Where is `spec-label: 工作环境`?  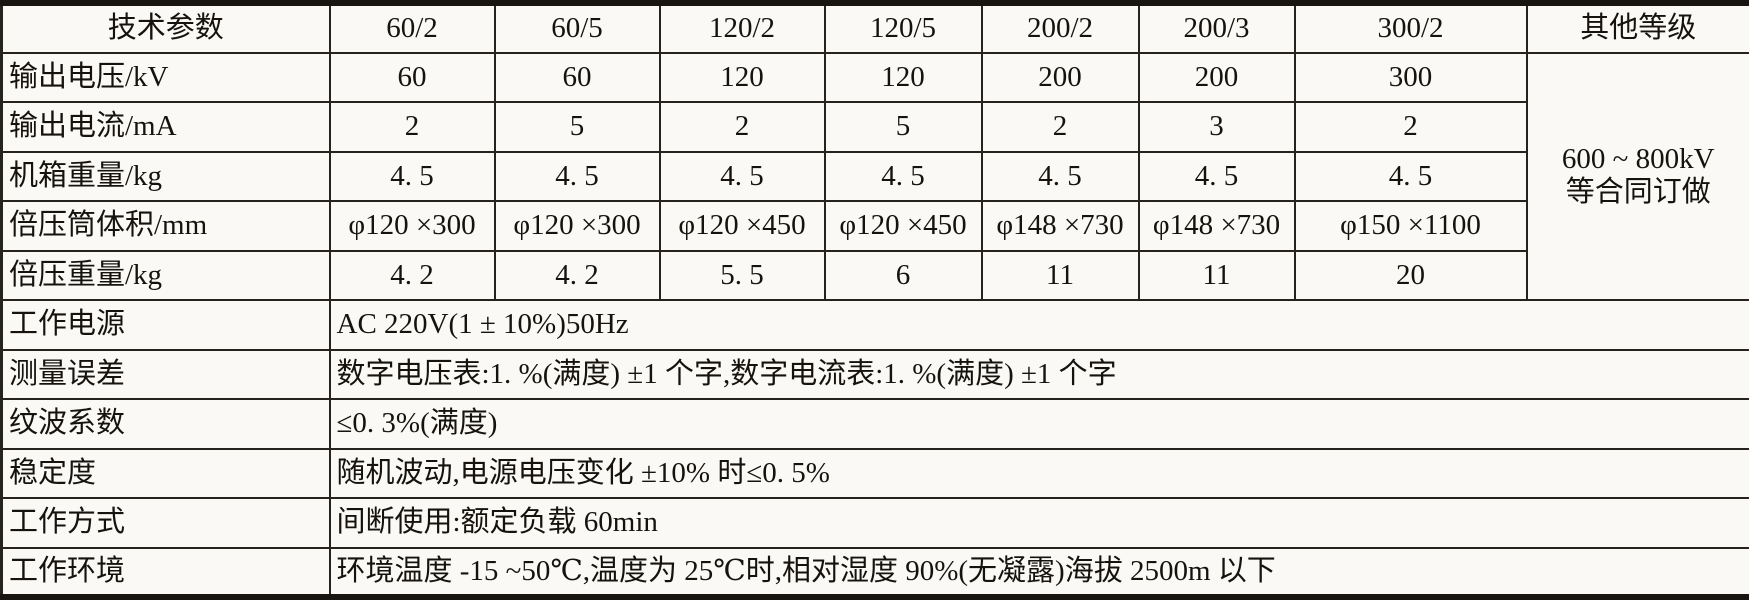 spec-label: 工作环境 is located at coordinates (165, 572).